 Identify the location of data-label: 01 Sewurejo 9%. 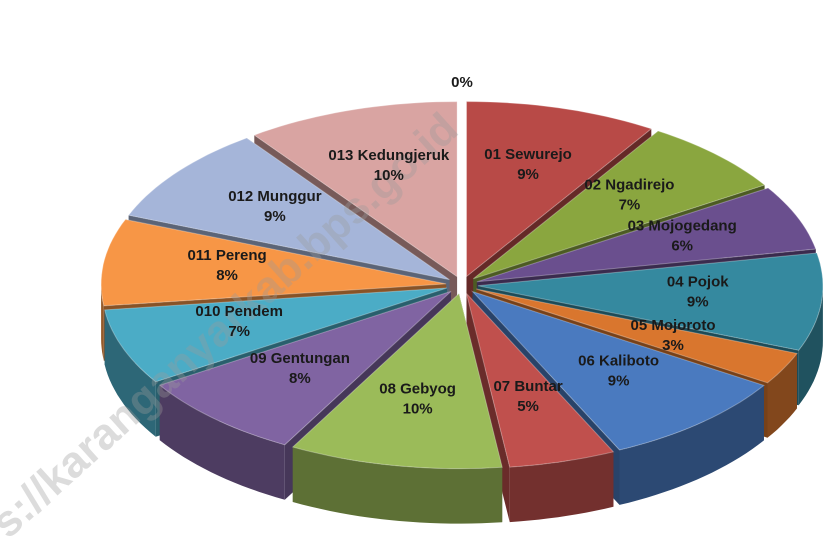
(528, 164).